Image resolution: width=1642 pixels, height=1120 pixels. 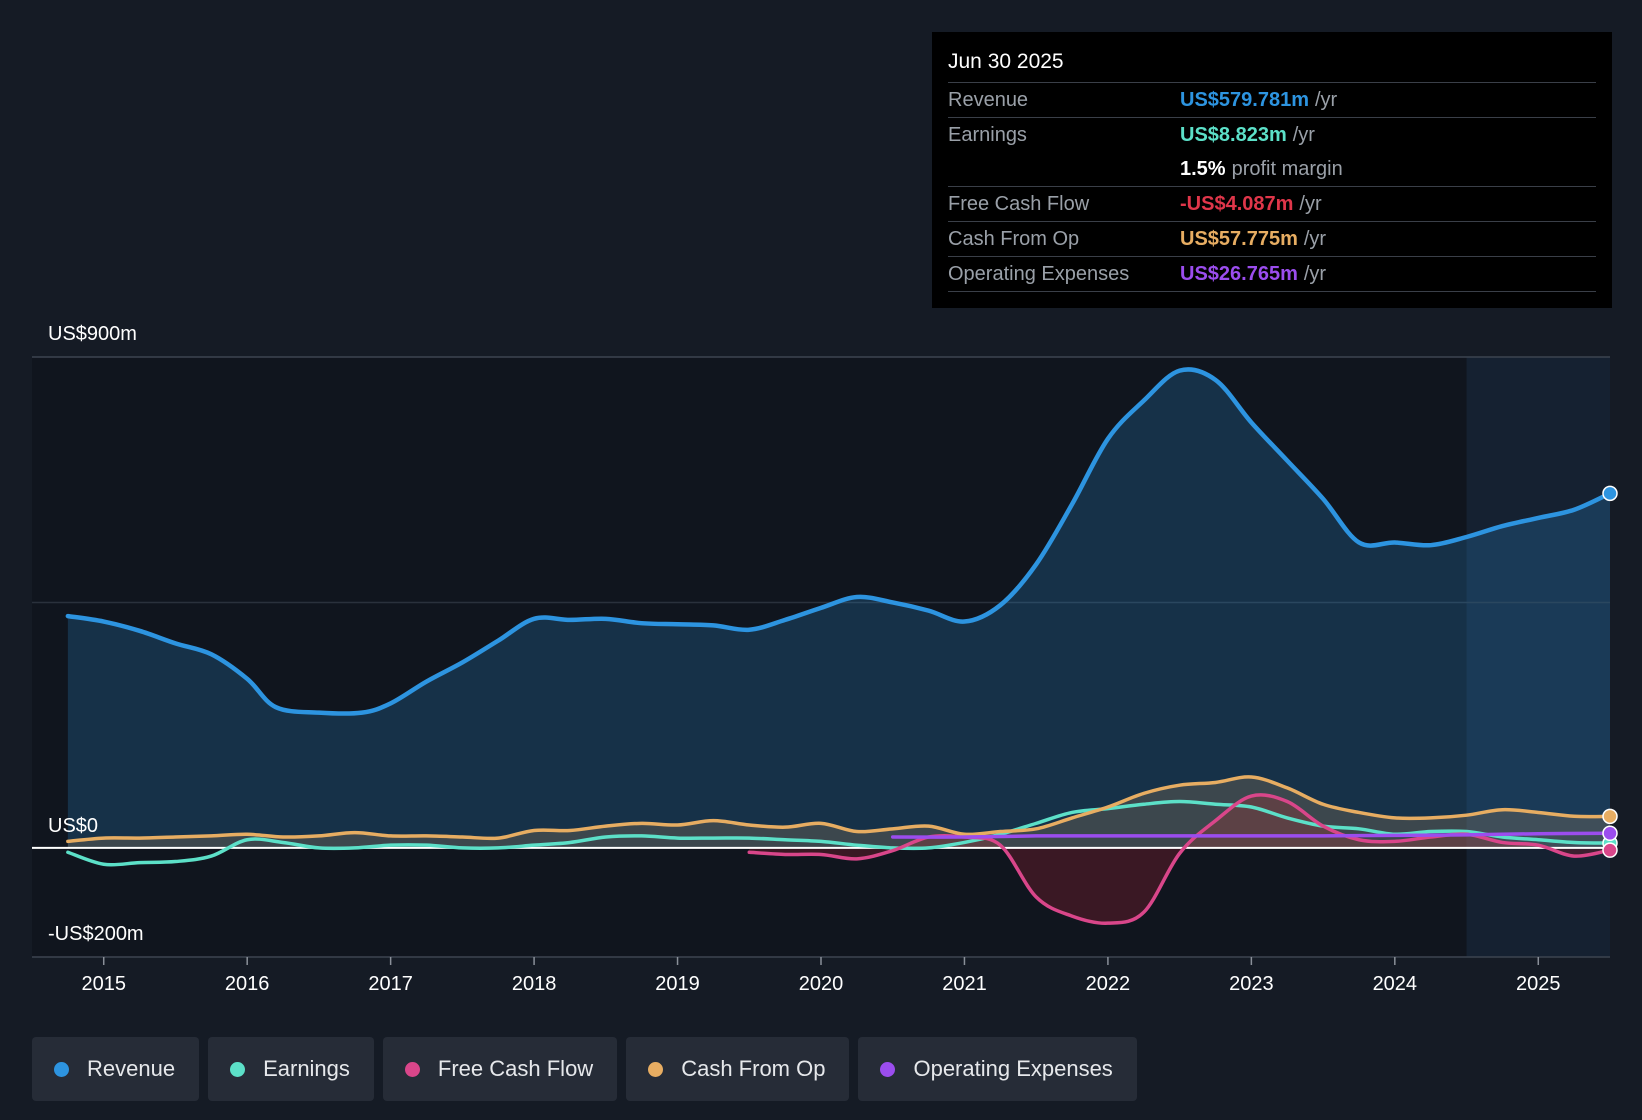 I want to click on tooltip-label: Revenue, so click(x=988, y=100).